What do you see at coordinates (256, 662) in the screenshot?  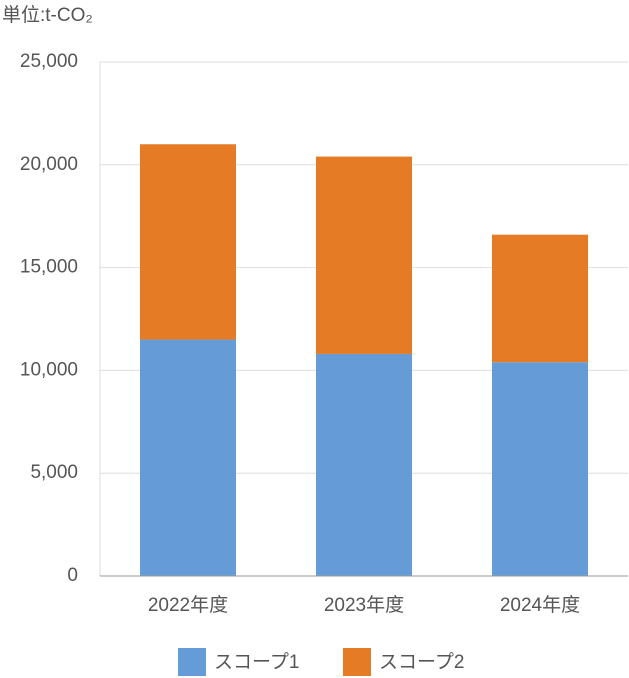 I see `legend-label: スコープ1` at bounding box center [256, 662].